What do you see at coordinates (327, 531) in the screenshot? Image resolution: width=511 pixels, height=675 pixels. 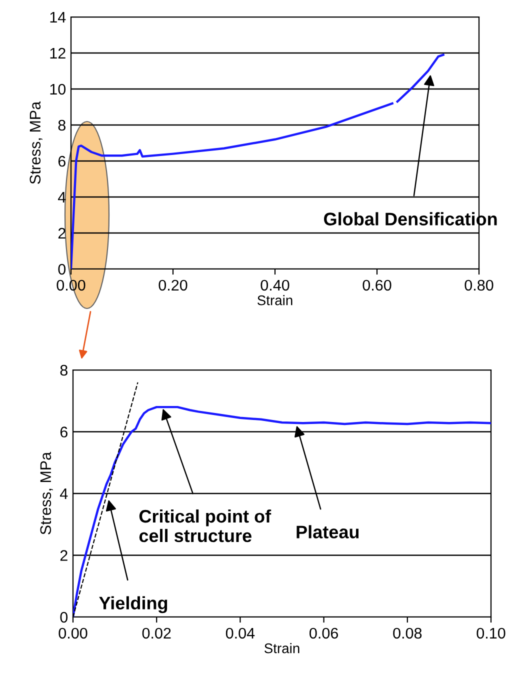 I see `annotation: Plateau` at bounding box center [327, 531].